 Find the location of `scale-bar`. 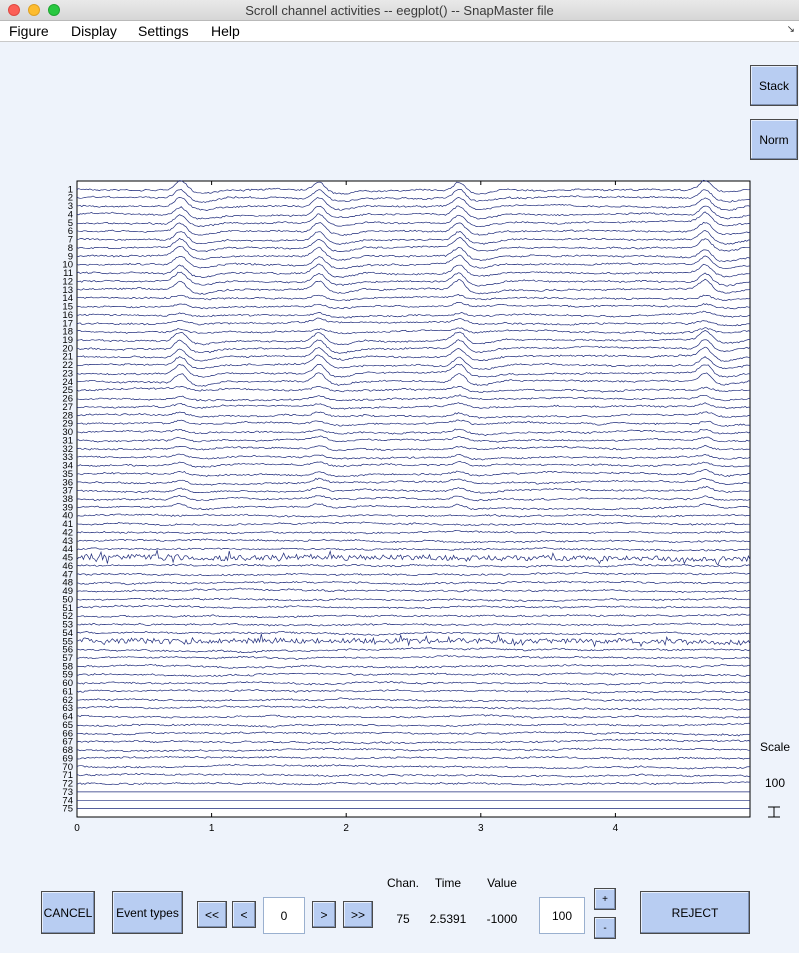

scale-bar is located at coordinates (774, 812).